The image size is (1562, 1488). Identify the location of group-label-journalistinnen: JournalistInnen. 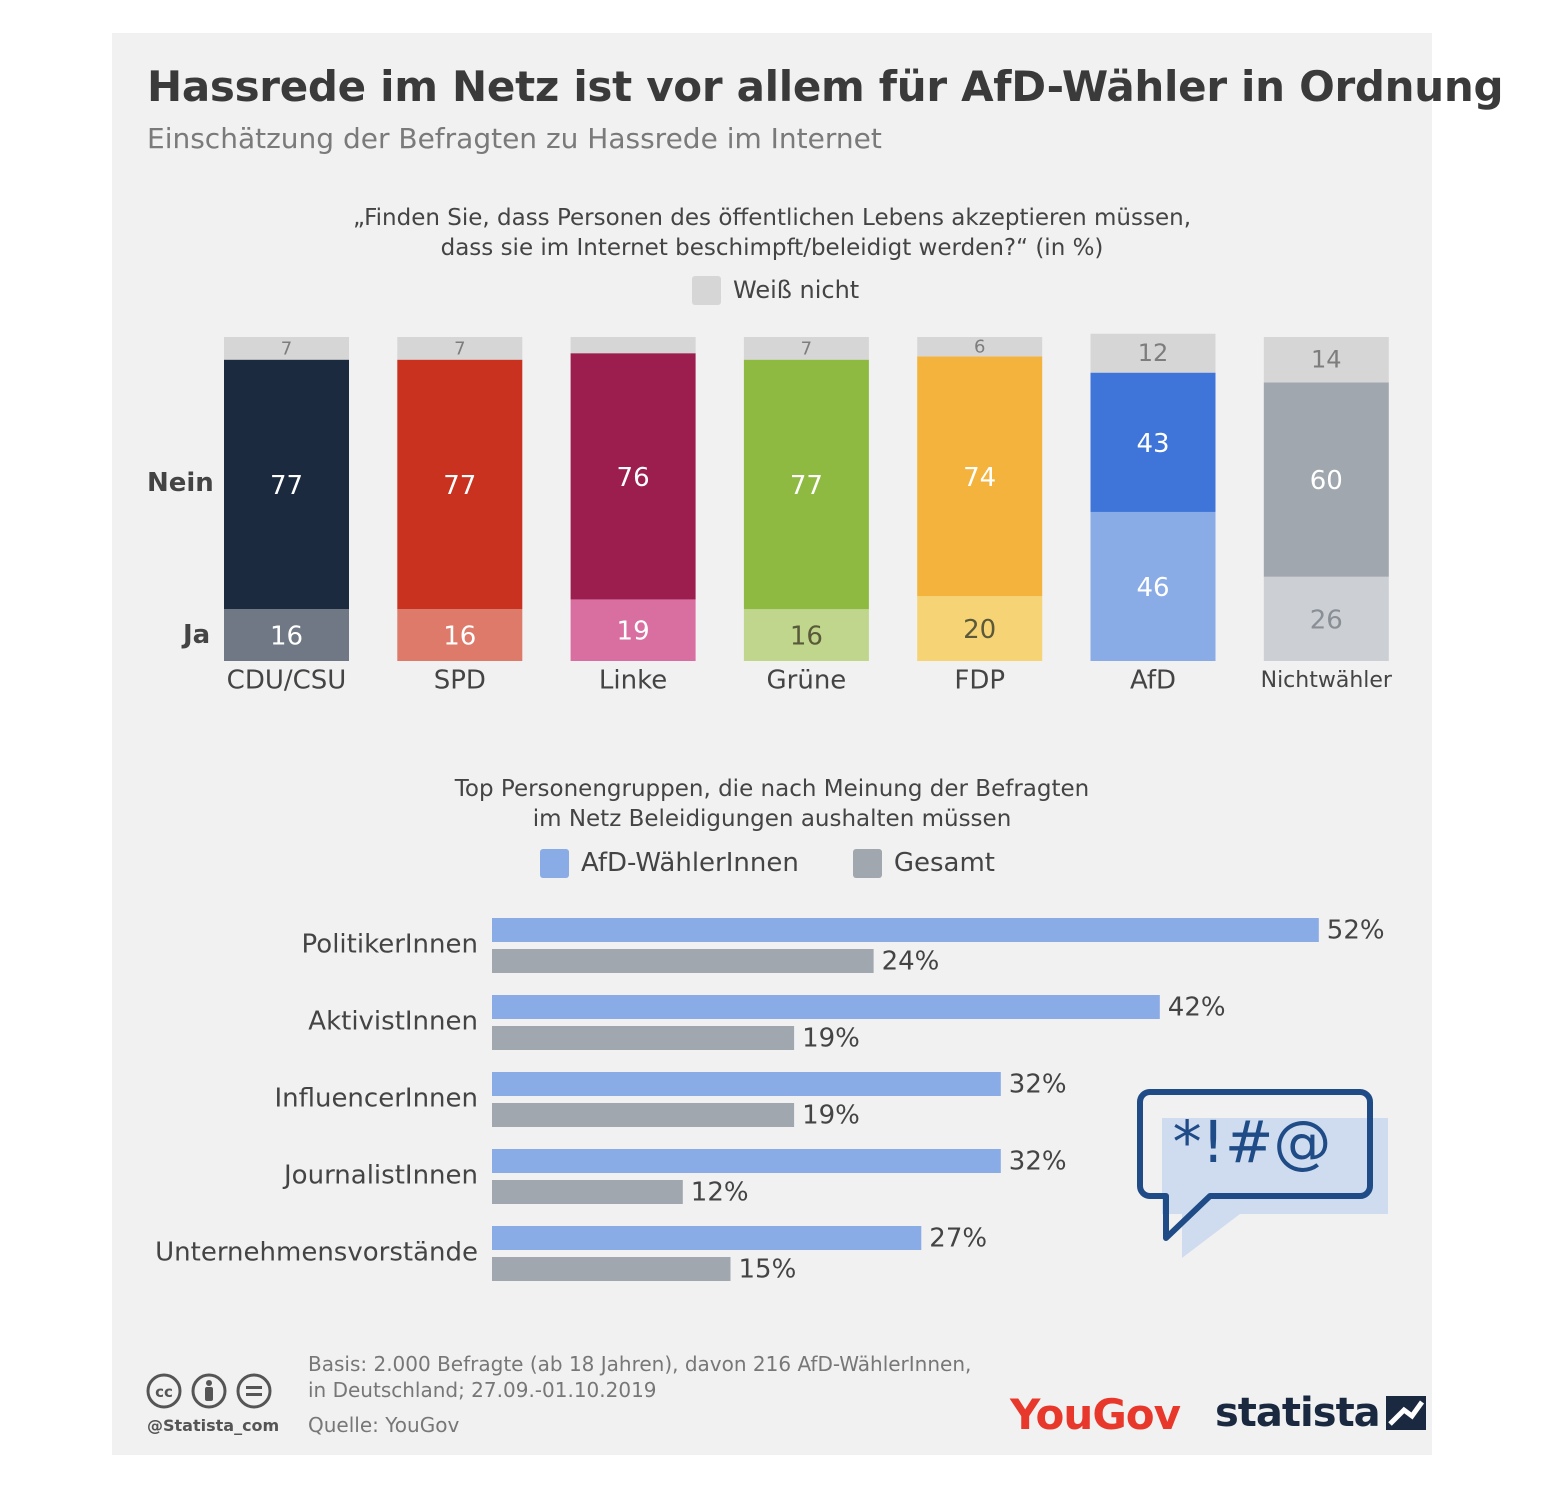
(380, 1176).